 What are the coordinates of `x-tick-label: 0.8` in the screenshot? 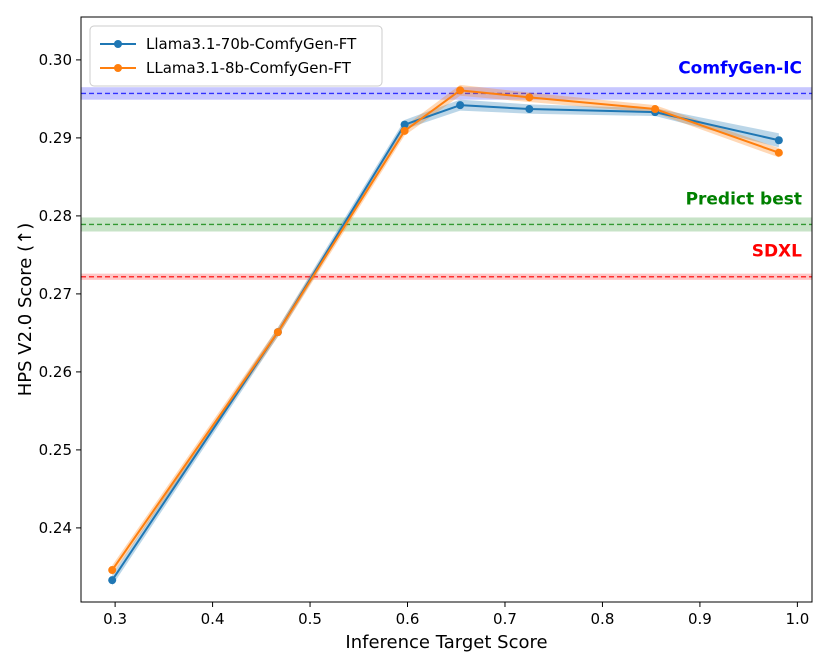 It's located at (603, 619).